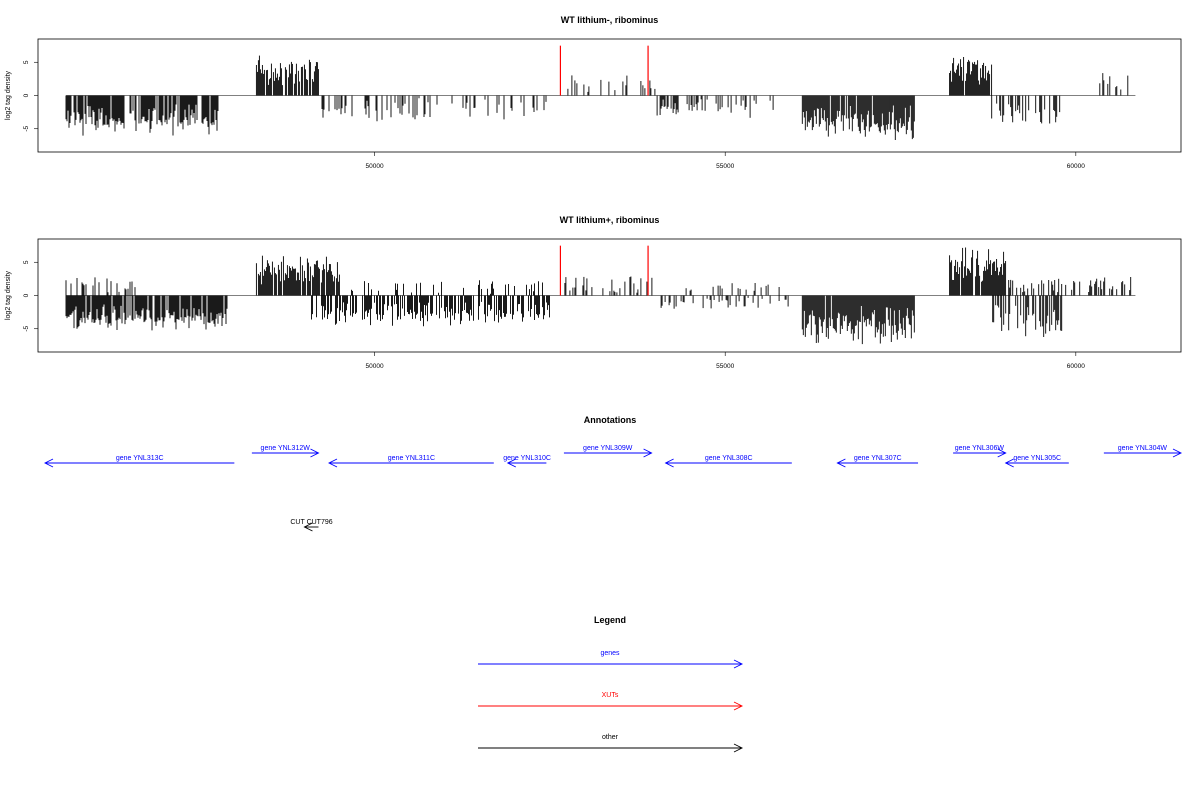 Image resolution: width=1200 pixels, height=800 pixels. What do you see at coordinates (610, 653) in the screenshot?
I see `legend-label-gene: genes` at bounding box center [610, 653].